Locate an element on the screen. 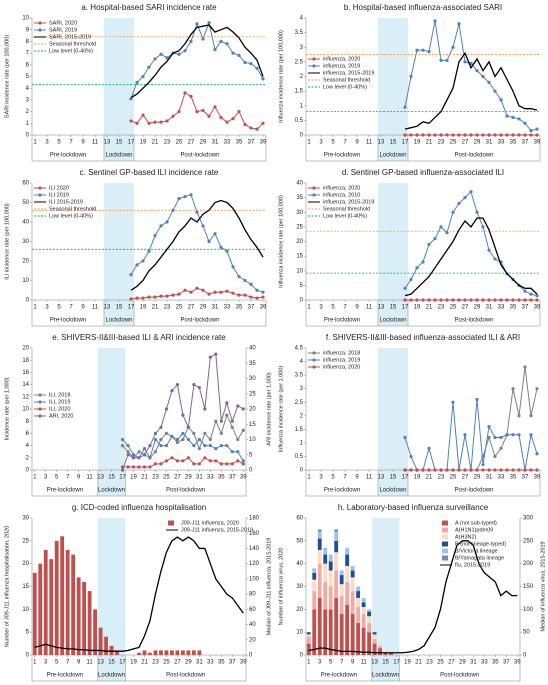 This screenshot has height=685, width=548. y-tick-label: 1.5 is located at coordinates (299, 92).